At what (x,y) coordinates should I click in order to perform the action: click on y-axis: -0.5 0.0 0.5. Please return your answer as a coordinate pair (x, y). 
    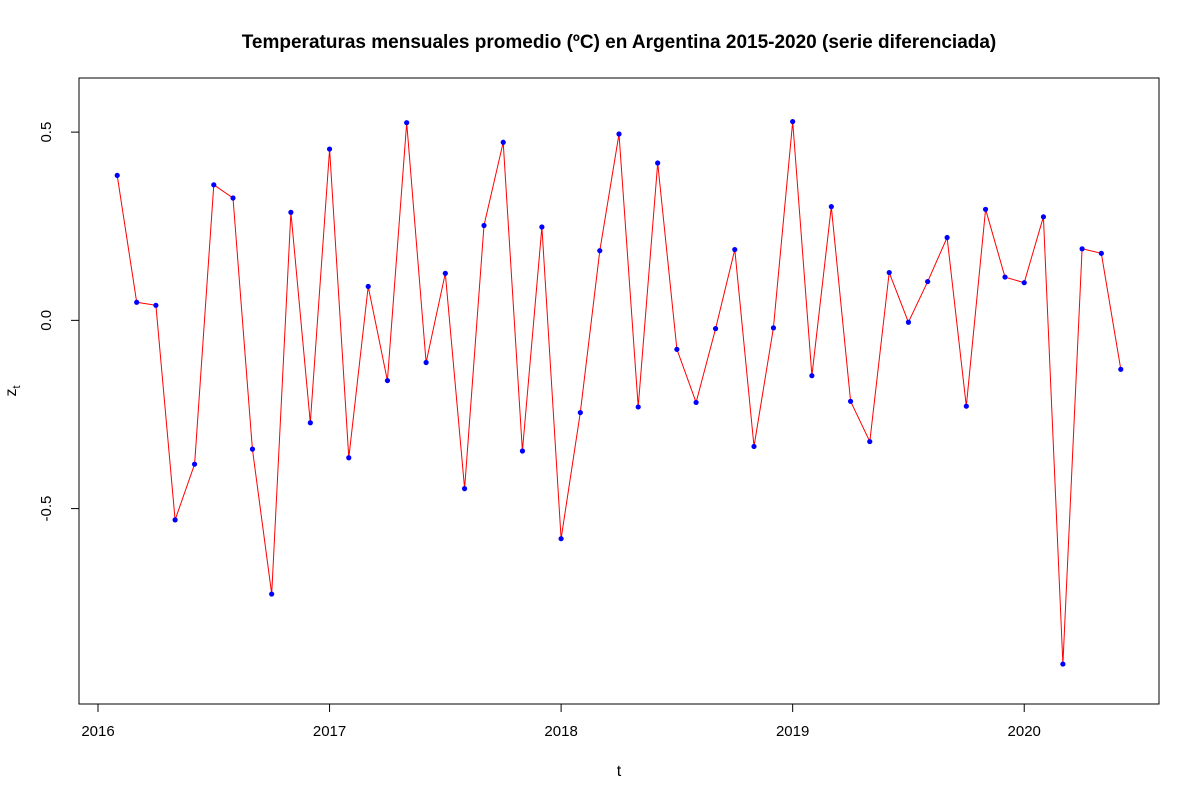
    Looking at the image, I should click on (59, 322).